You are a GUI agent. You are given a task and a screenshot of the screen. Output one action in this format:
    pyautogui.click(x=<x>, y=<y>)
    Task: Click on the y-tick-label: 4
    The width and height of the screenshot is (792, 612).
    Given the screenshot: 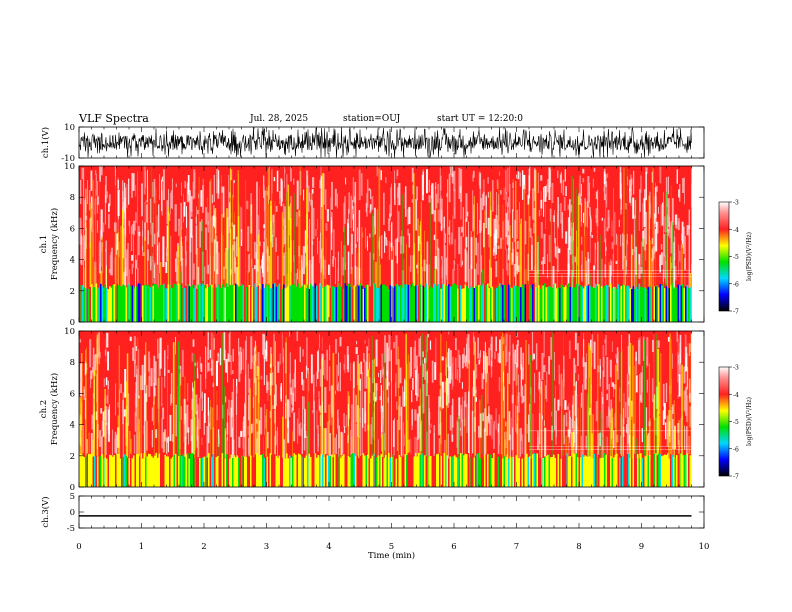 What is the action you would take?
    pyautogui.click(x=72, y=426)
    